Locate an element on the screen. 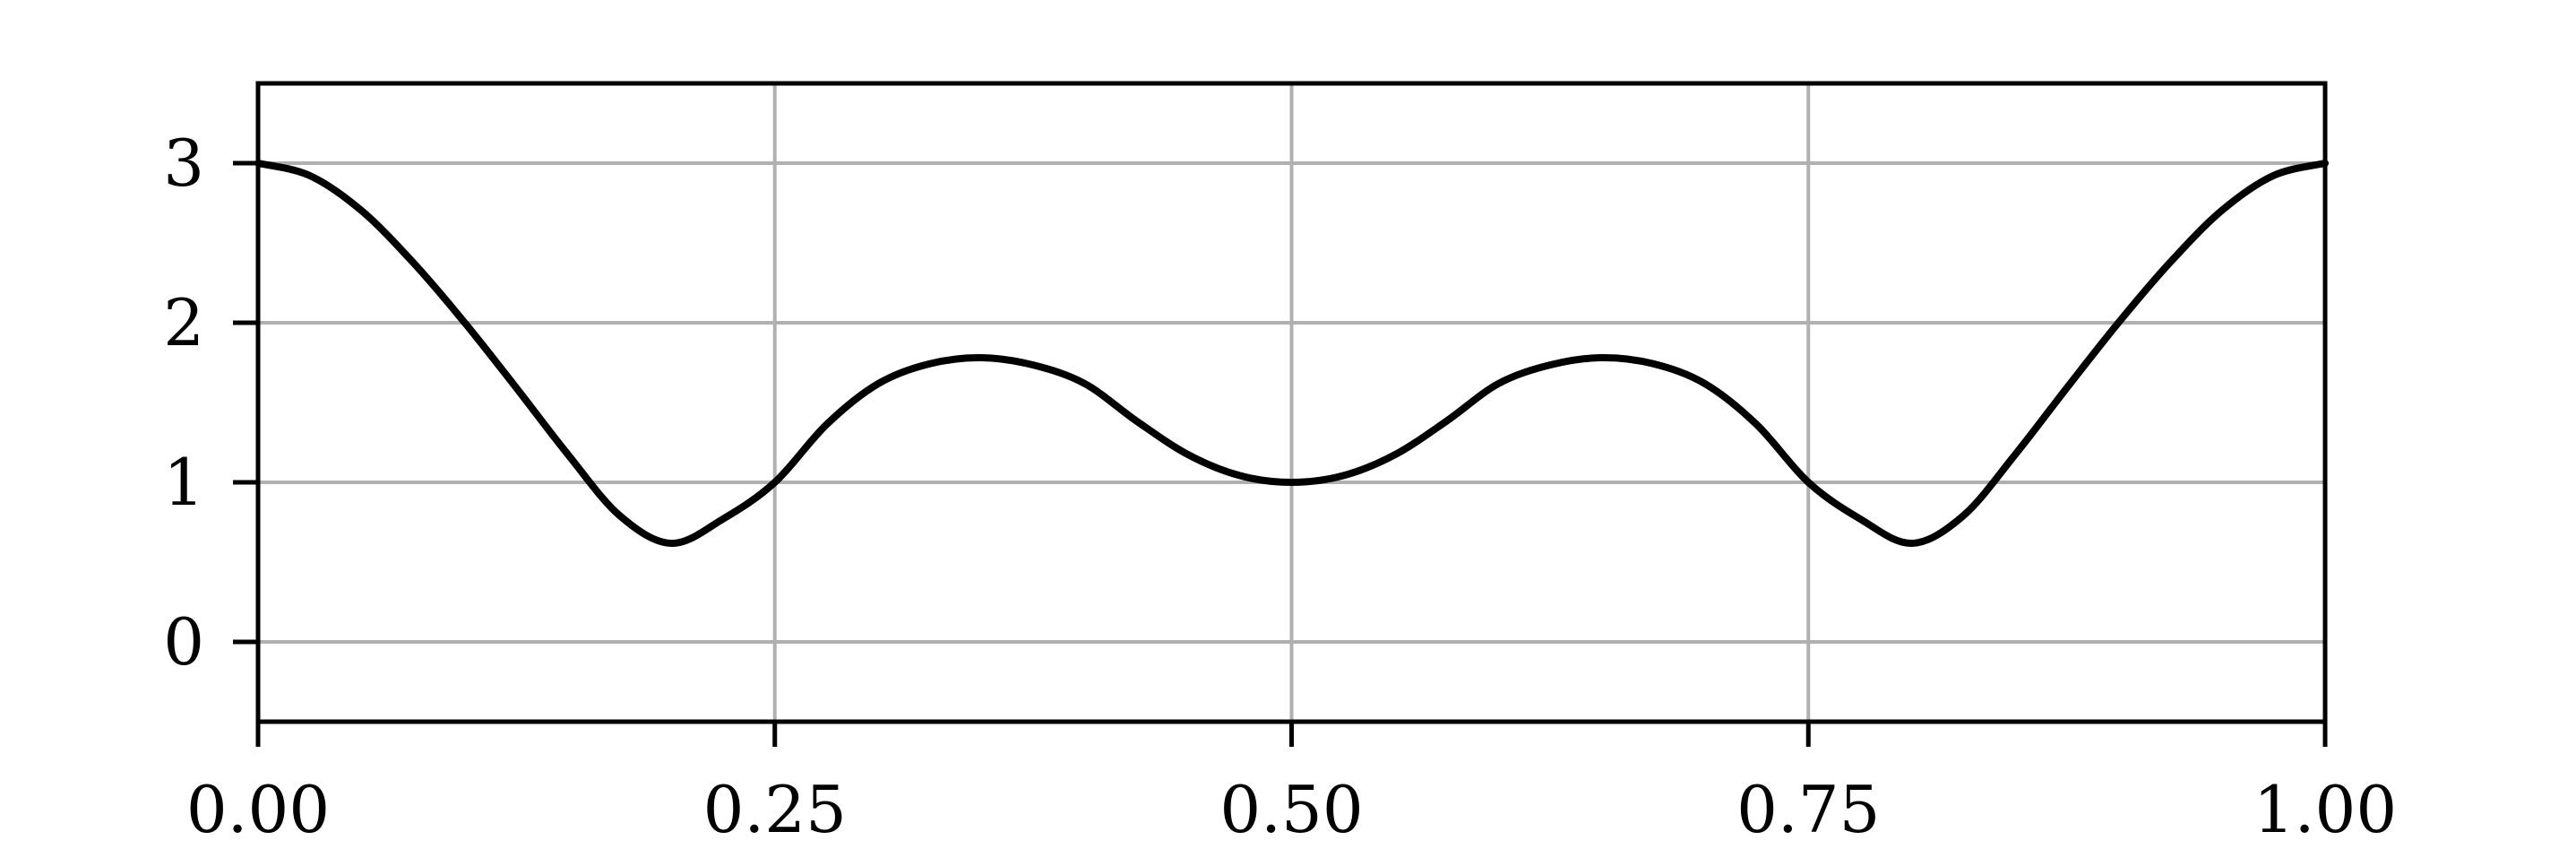  x-tick-label: 0.75 is located at coordinates (1808, 809).